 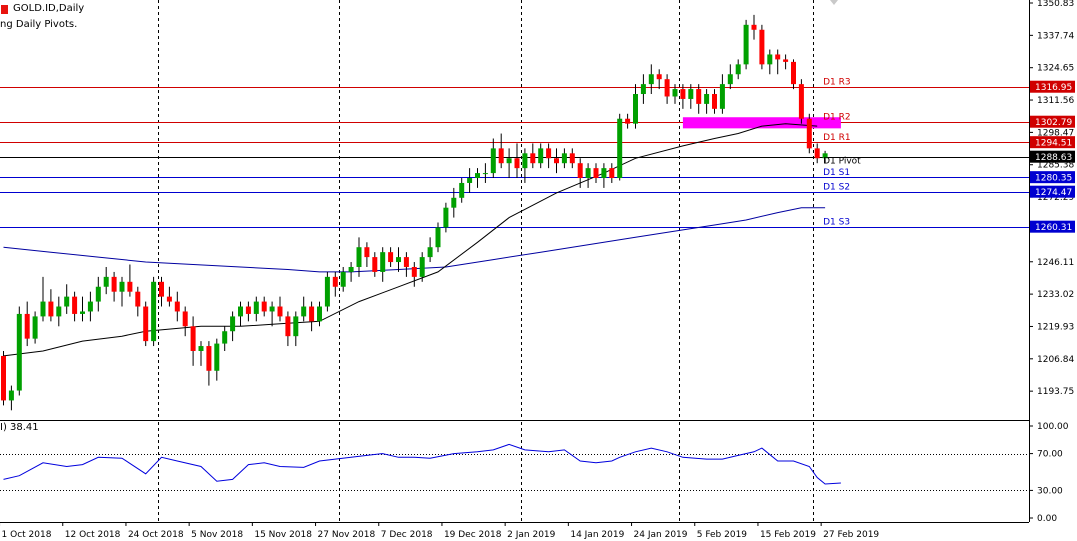 I want to click on price-tag: 1316.95, so click(x=1052, y=86).